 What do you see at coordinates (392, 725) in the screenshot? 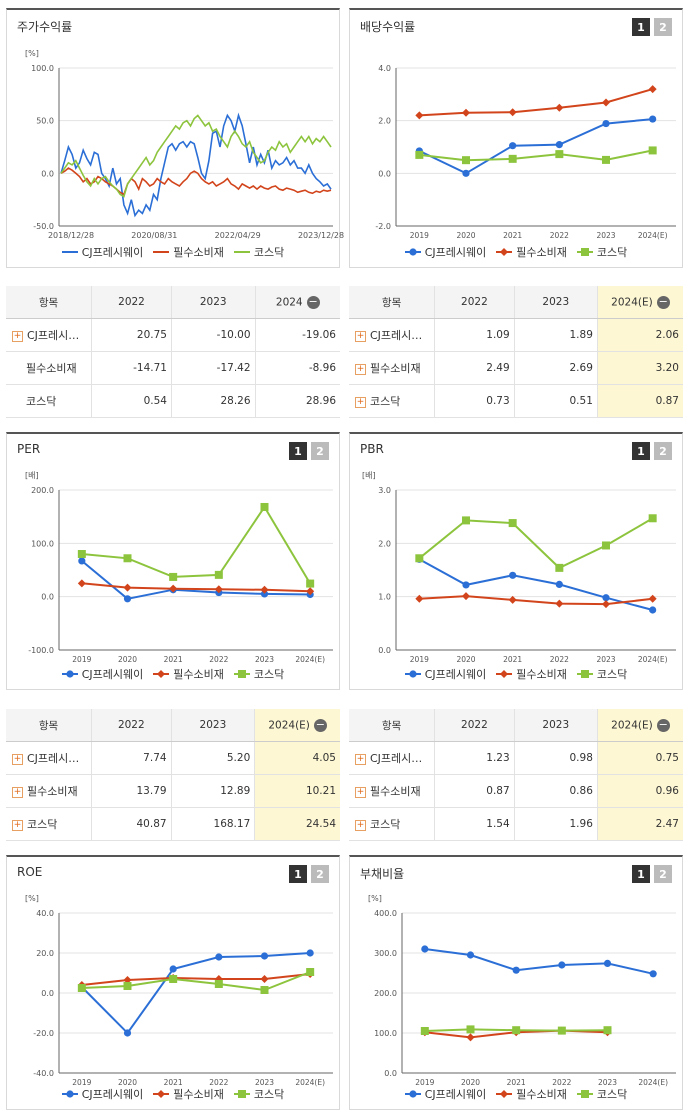
I see `column-header: 항목` at bounding box center [392, 725].